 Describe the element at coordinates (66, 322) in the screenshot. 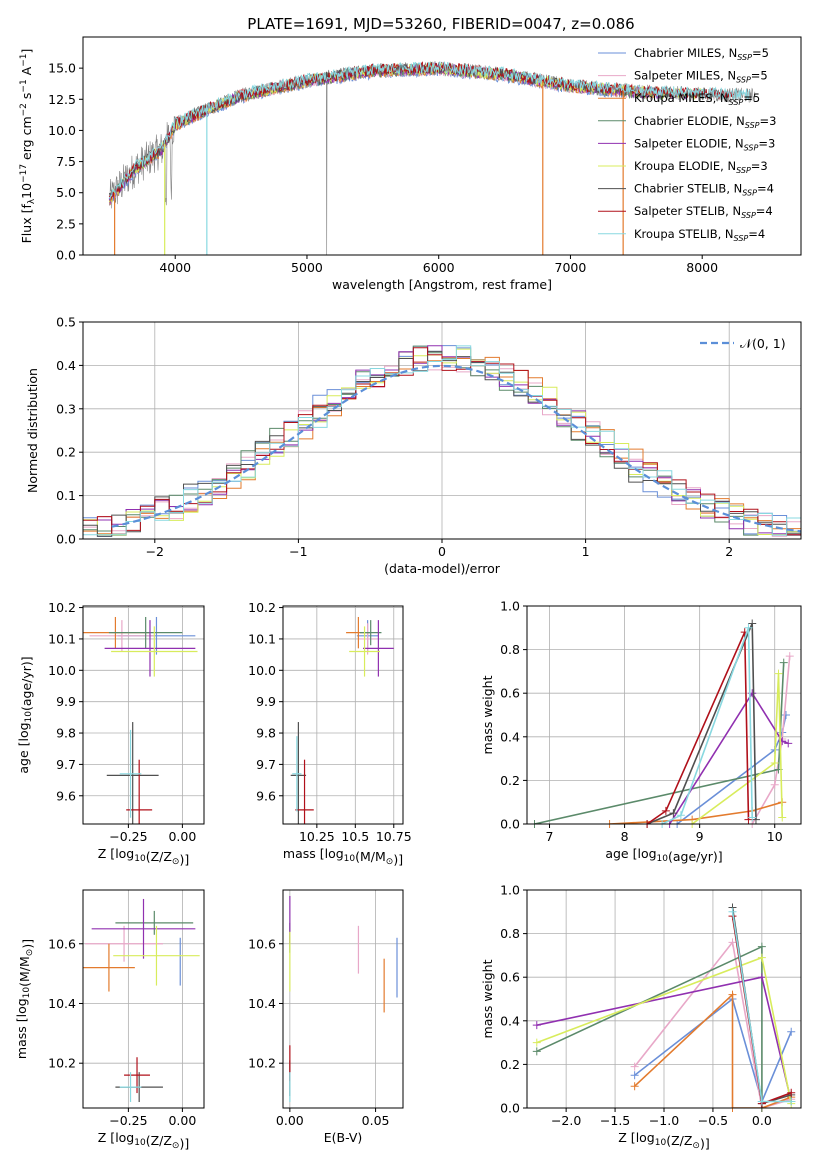

I see `y-tick-label: 0.5` at that location.